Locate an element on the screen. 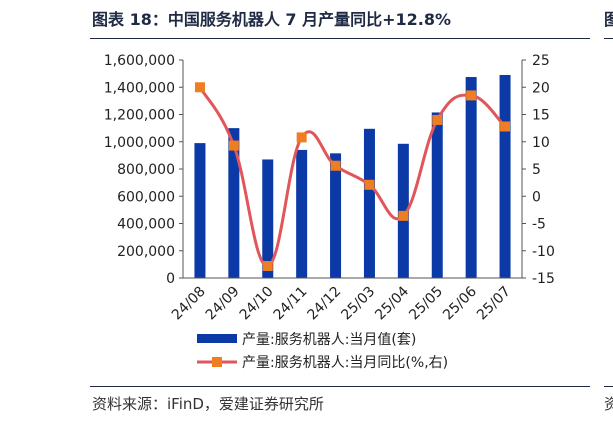 This screenshot has height=425, width=613. right-tick-label: 15 is located at coordinates (541, 116).